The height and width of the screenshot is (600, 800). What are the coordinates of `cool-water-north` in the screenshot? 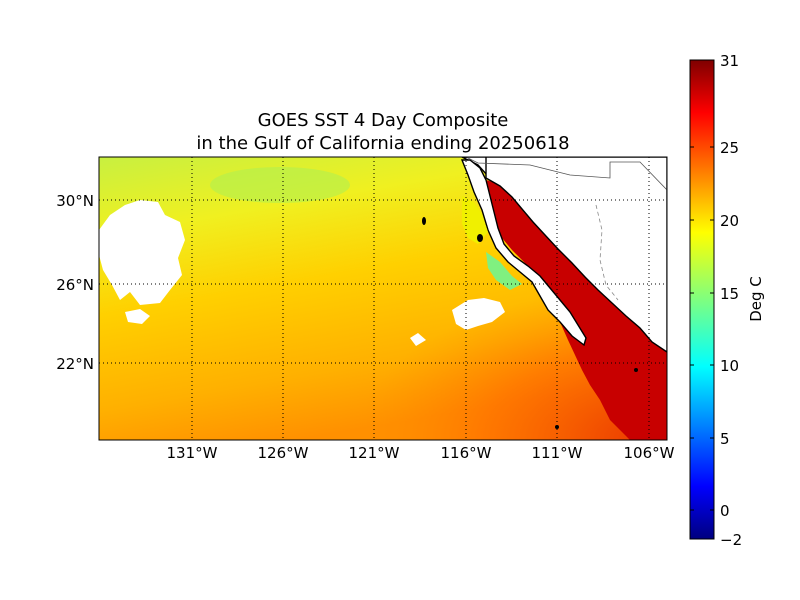 It's located at (280, 185).